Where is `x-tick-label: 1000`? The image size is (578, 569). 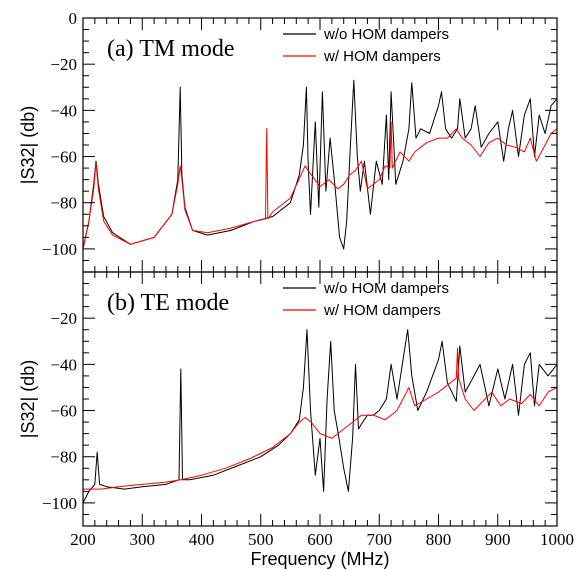
x-tick-label: 1000 is located at coordinates (557, 539).